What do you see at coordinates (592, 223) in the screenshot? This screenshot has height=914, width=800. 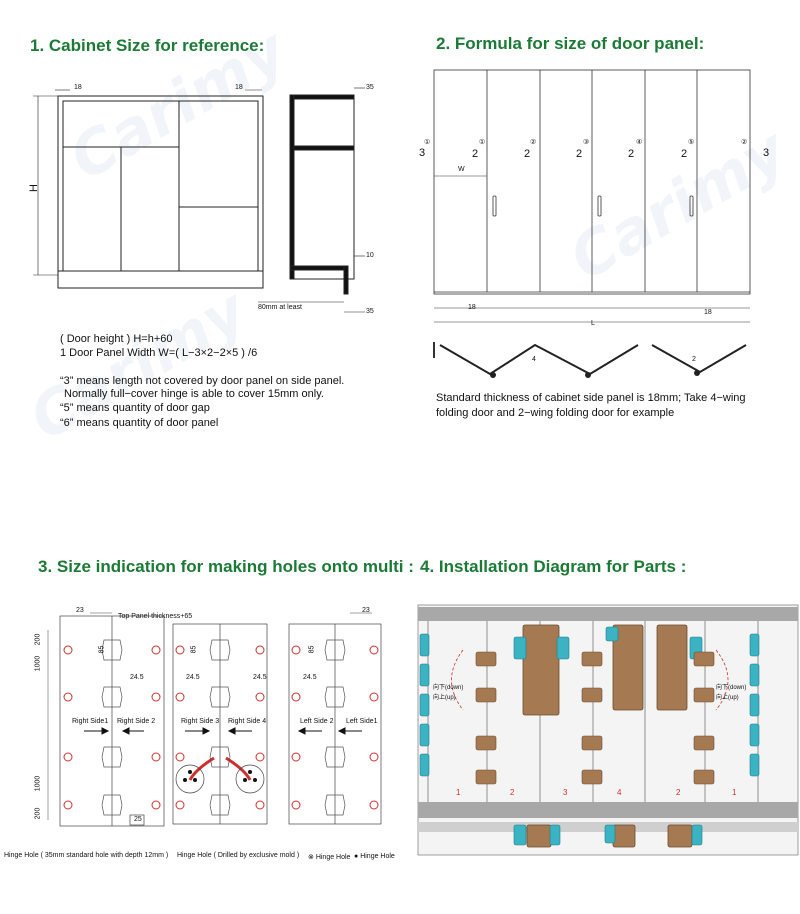 I see `door-panel-drawing` at bounding box center [592, 223].